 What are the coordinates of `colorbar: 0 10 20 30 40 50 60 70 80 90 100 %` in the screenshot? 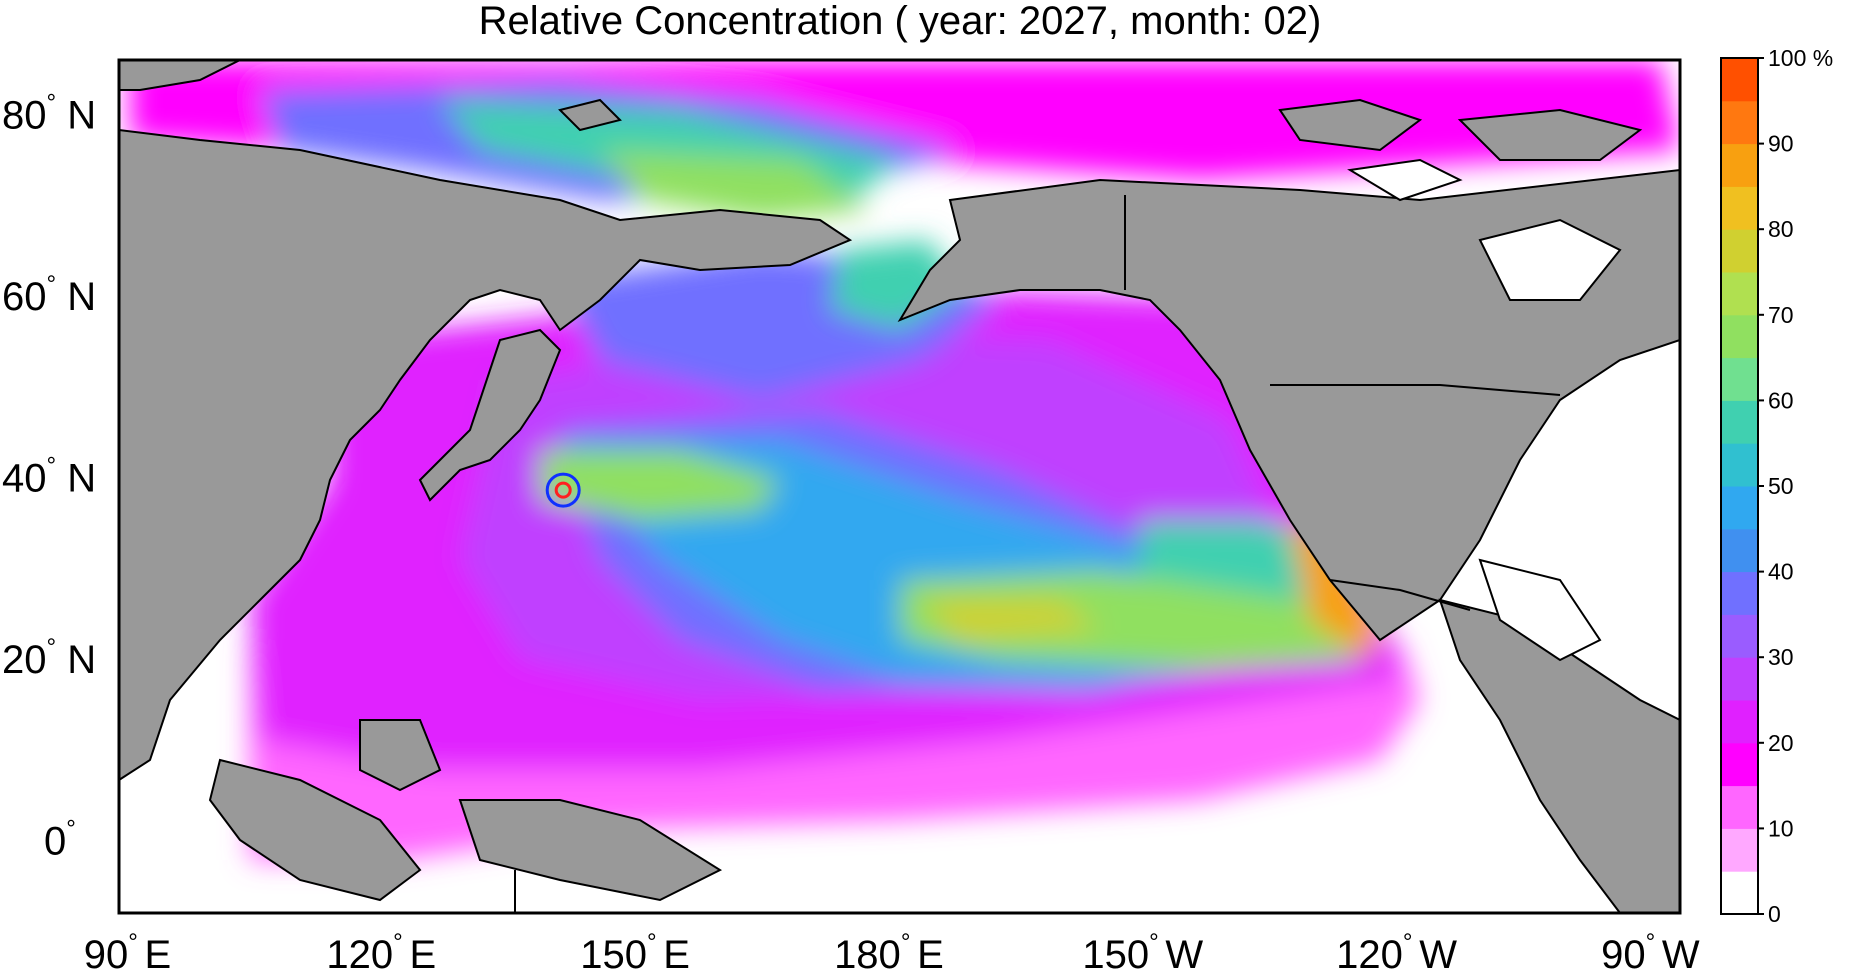 It's located at (1776, 486).